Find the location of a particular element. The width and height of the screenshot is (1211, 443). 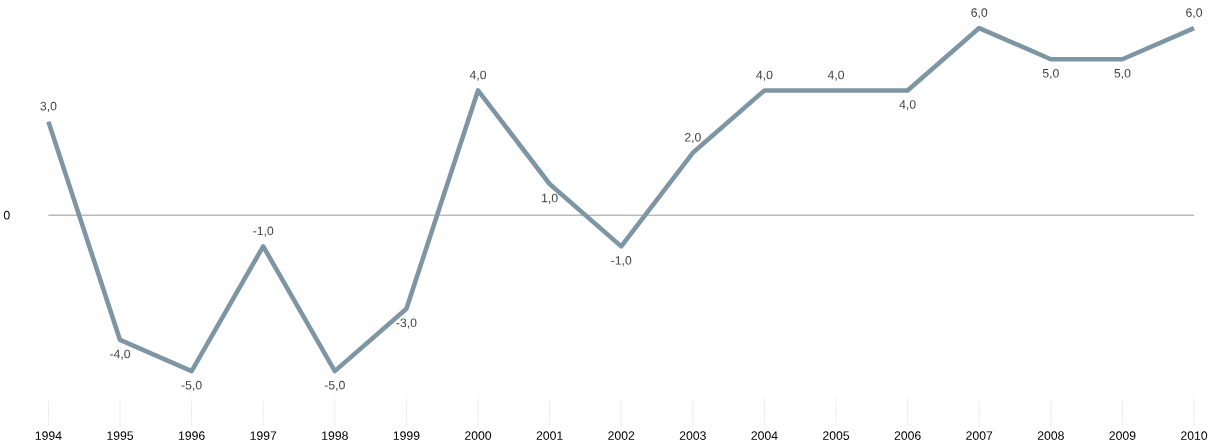

x-tick-label: 1998 is located at coordinates (335, 435).